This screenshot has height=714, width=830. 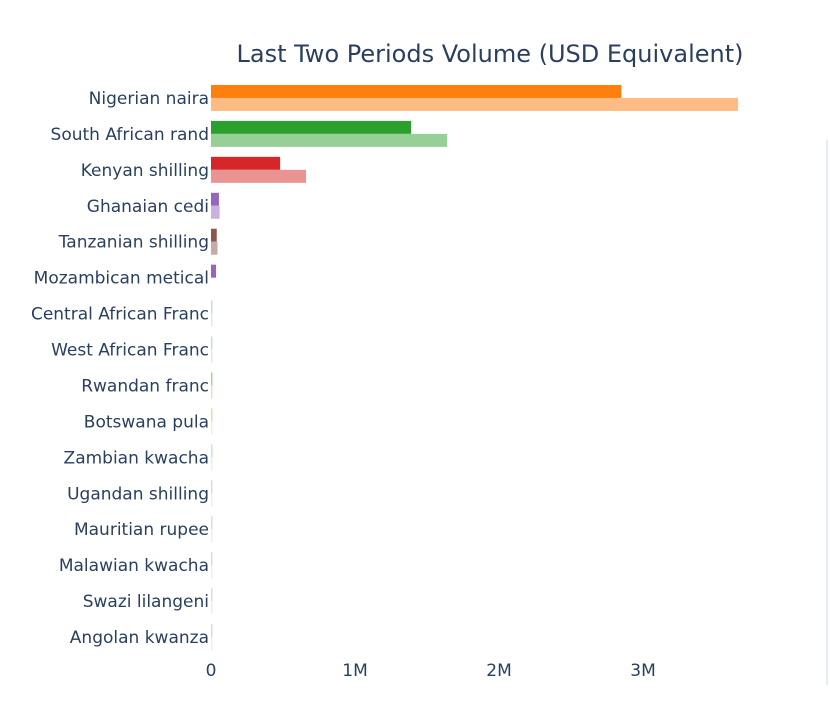 What do you see at coordinates (145, 386) in the screenshot?
I see `y-tick-label: Rwandan franc` at bounding box center [145, 386].